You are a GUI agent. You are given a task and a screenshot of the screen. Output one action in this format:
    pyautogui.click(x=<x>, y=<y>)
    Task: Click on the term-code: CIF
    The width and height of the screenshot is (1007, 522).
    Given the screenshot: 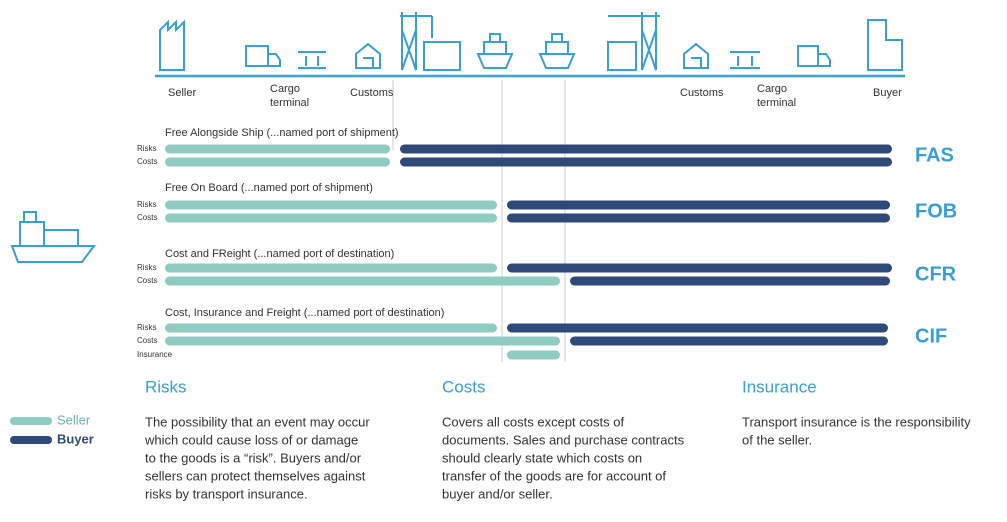 What is the action you would take?
    pyautogui.click(x=931, y=336)
    